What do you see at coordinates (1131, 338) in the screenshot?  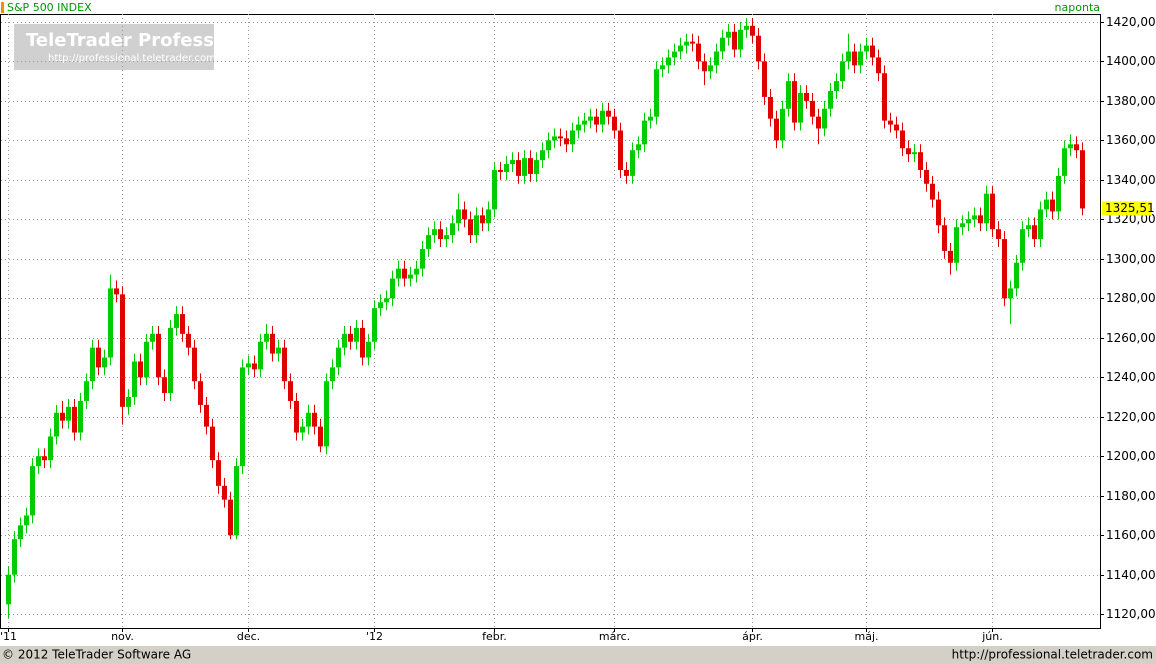 I see `y-tick-label: 1260,00` at bounding box center [1131, 338].